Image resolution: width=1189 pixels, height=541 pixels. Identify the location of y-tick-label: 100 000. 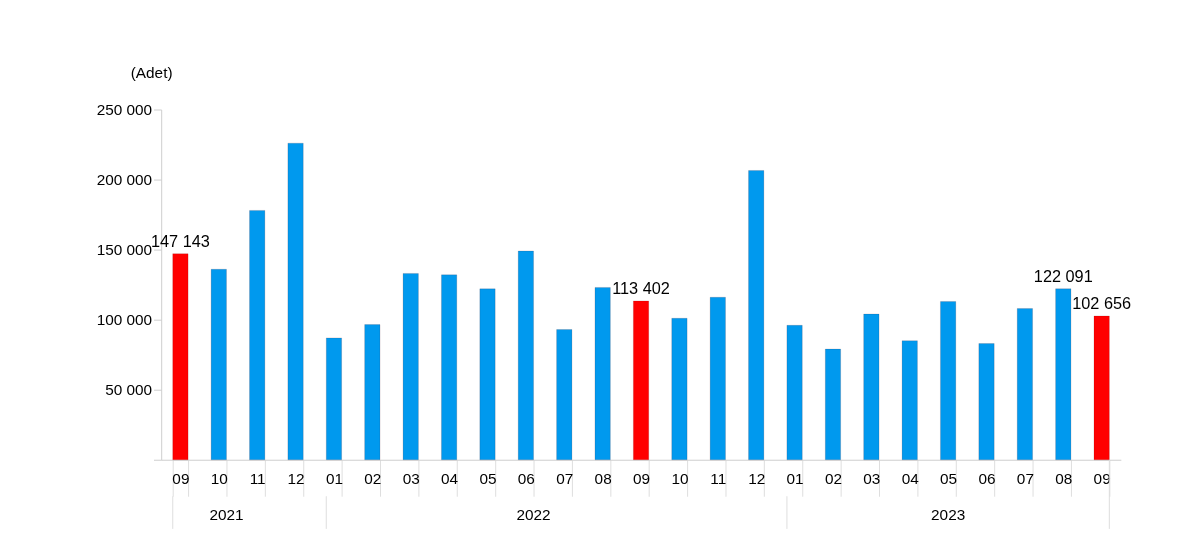
(124, 319).